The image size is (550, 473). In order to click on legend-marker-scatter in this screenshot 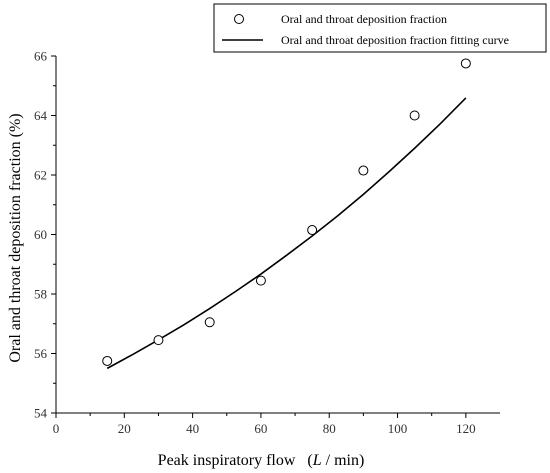, I will do `click(239, 19)`.